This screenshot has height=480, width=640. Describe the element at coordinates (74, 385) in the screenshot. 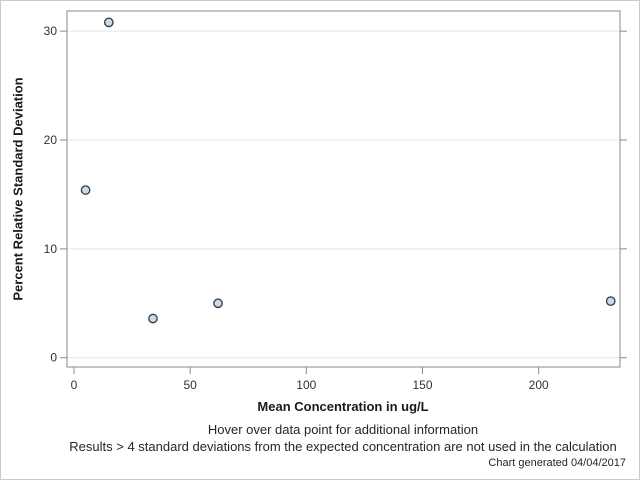

I see `x-tick-label: 0` at that location.